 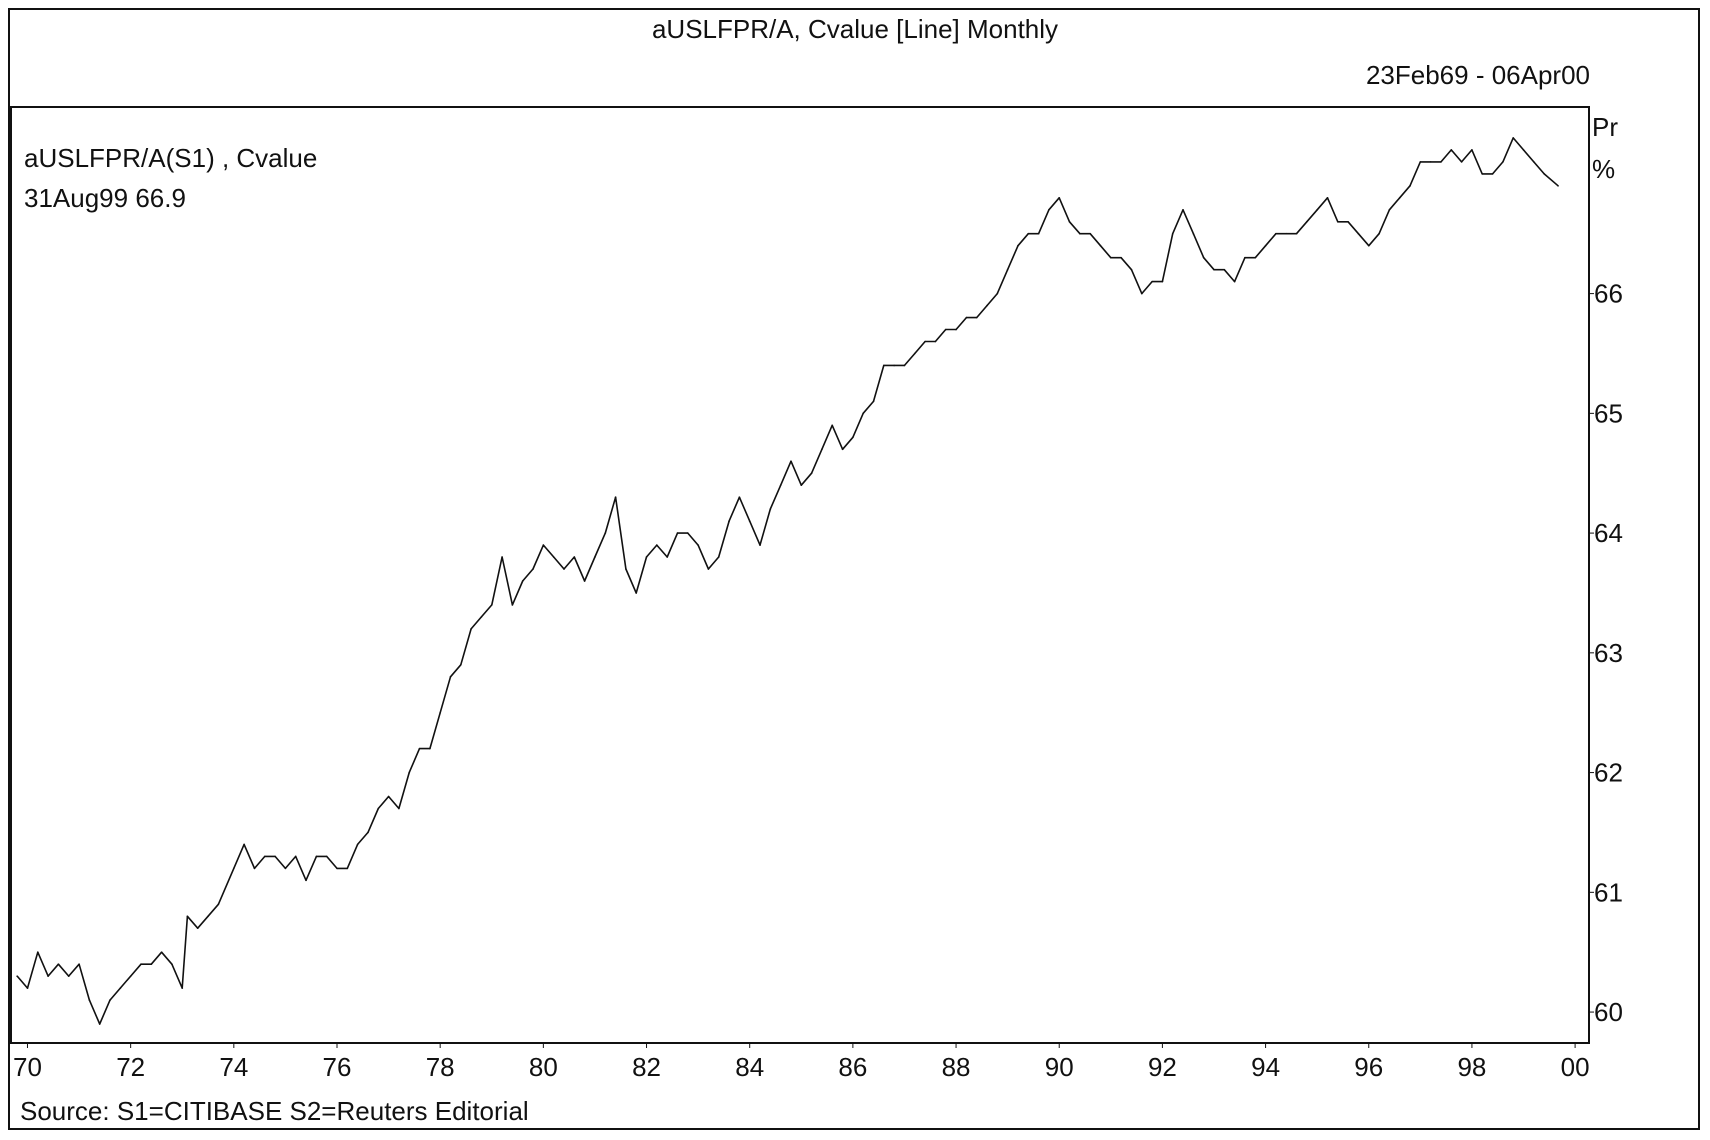 I want to click on x-tick-label: 82, so click(x=646, y=1067).